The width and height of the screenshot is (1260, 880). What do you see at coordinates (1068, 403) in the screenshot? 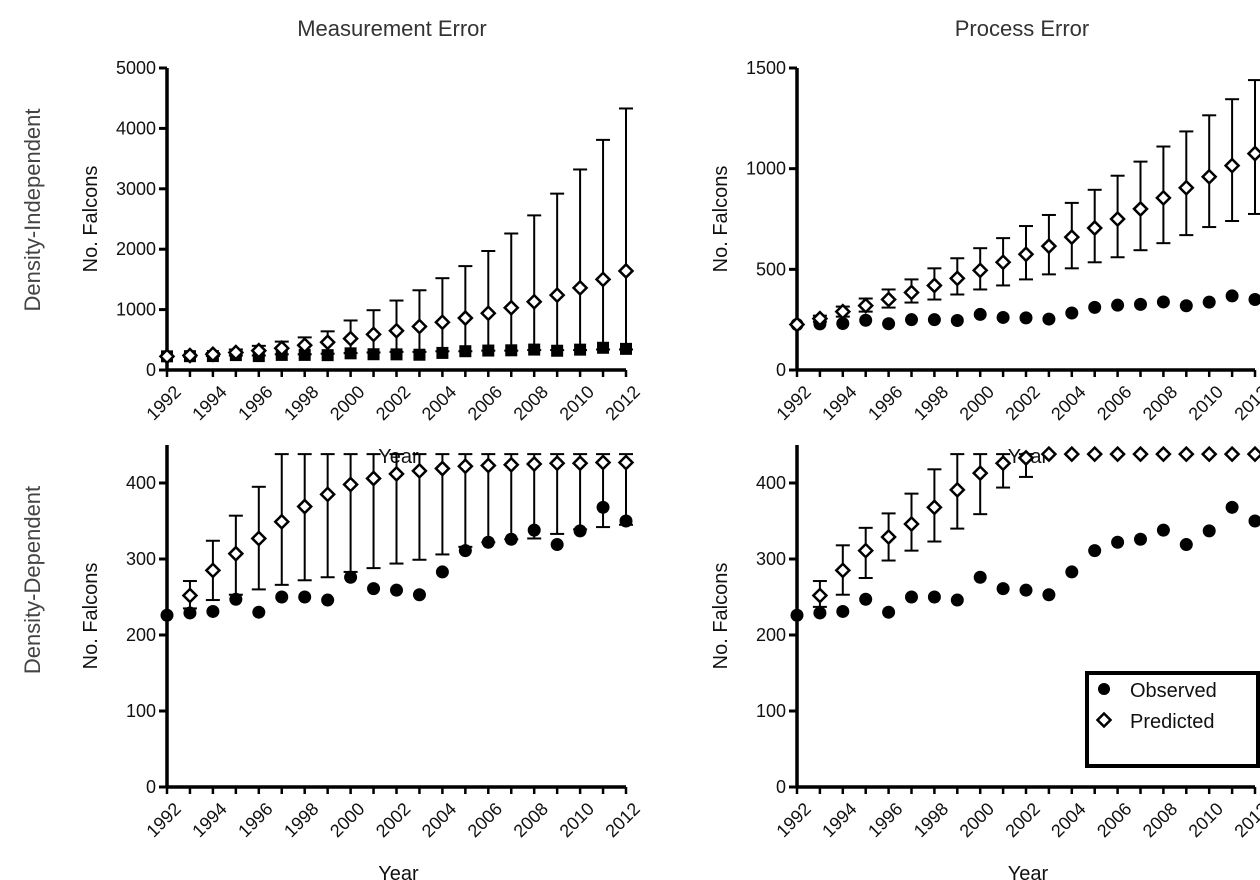
I see `x-tick-label: 2004` at bounding box center [1068, 403].